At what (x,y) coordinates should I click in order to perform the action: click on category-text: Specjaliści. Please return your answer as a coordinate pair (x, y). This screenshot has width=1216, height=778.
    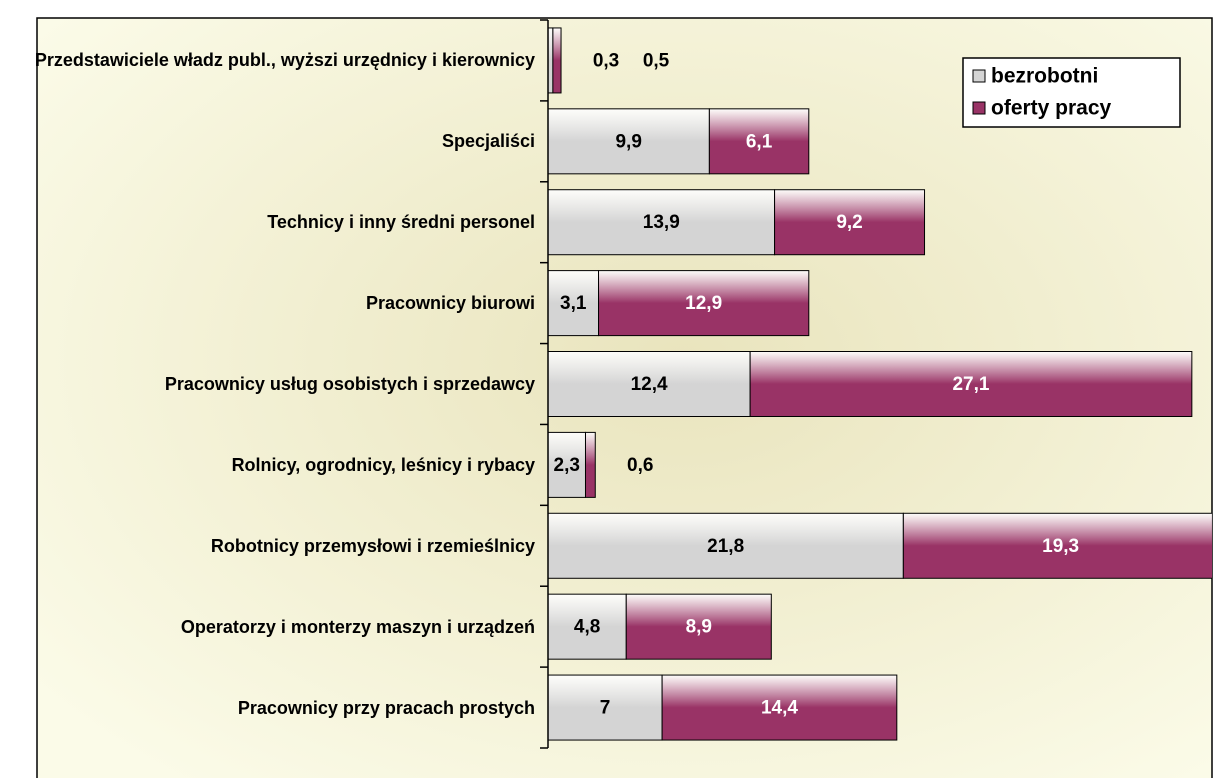
    Looking at the image, I should click on (488, 141).